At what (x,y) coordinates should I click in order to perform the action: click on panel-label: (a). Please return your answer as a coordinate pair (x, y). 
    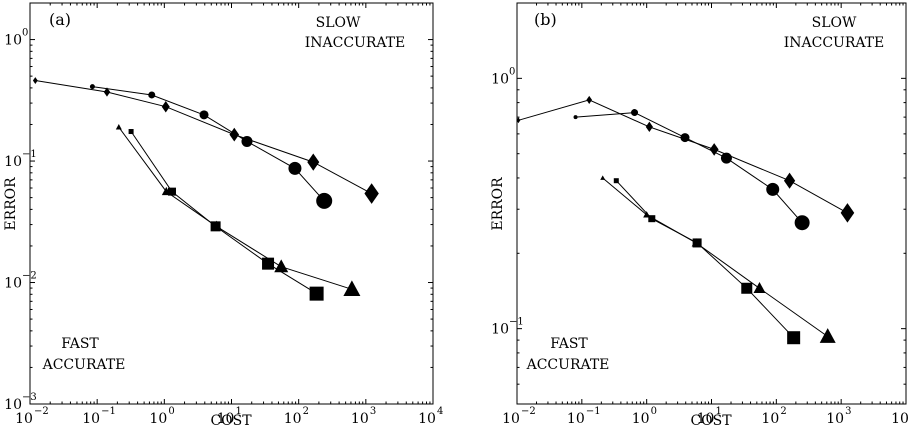
    Looking at the image, I should click on (60, 19).